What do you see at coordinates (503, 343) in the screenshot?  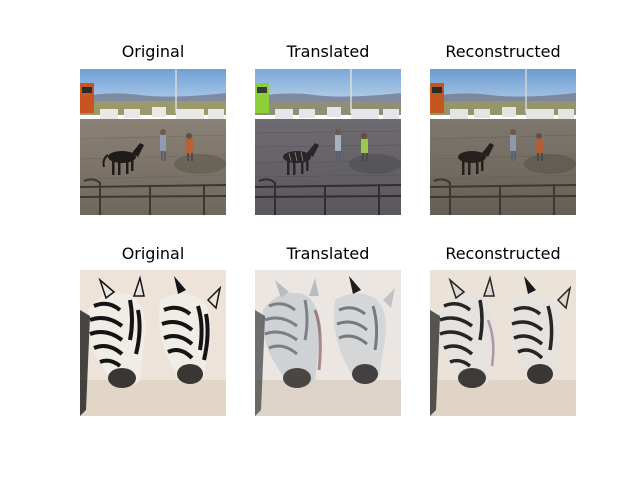 I see `zebra-reconstructed-photo` at bounding box center [503, 343].